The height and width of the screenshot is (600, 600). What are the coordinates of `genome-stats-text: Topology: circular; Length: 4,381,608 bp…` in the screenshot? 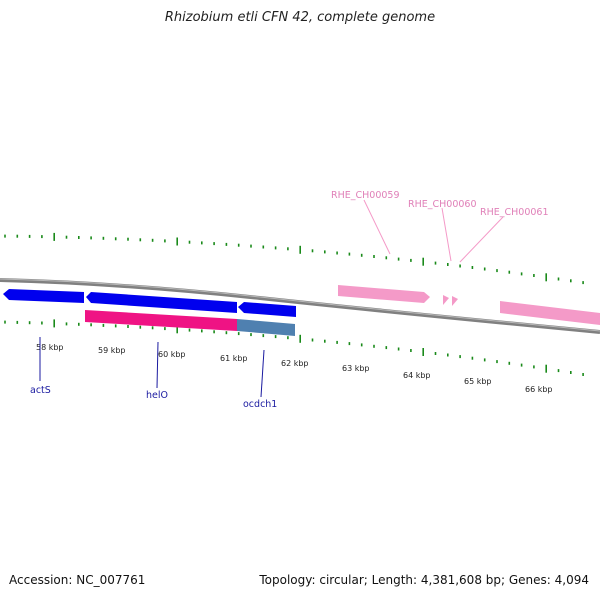 It's located at (424, 580).